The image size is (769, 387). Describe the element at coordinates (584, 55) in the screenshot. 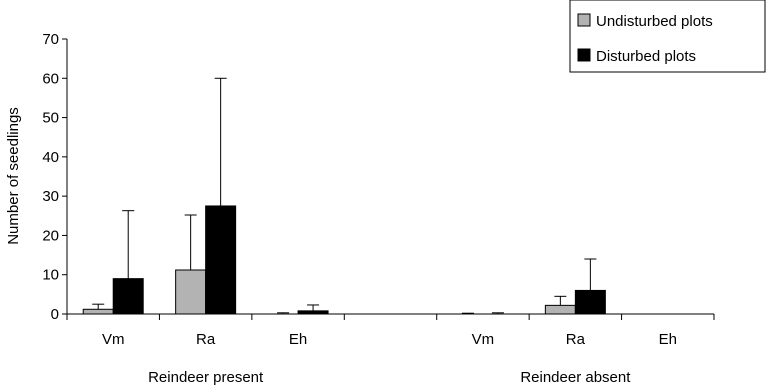

I see `legend-swatch-disturbed` at that location.